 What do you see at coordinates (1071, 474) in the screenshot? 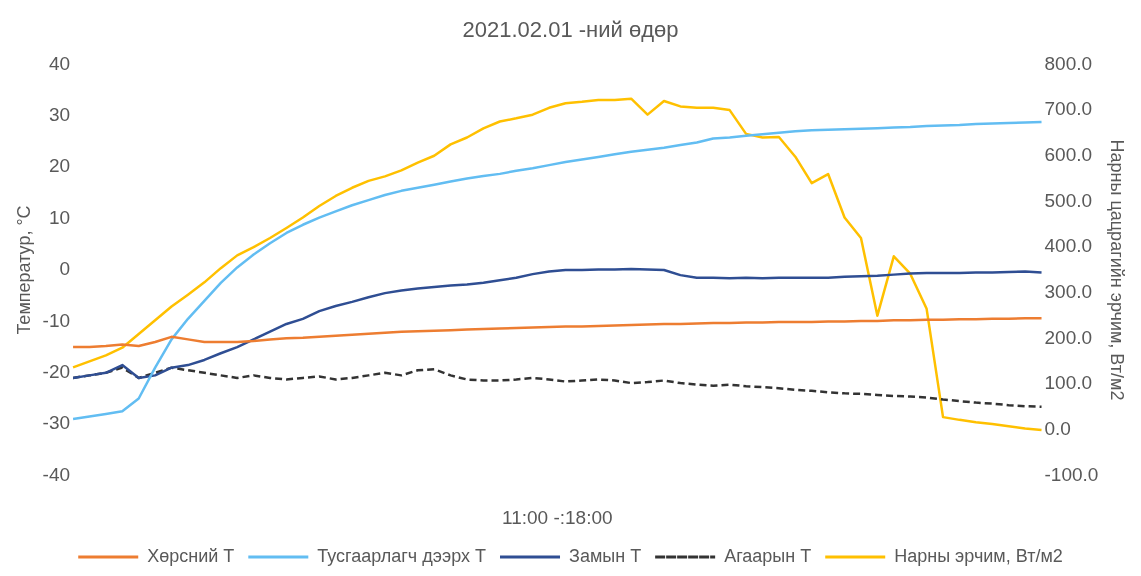
I see `y2-tick-label: -100.0` at bounding box center [1071, 474].